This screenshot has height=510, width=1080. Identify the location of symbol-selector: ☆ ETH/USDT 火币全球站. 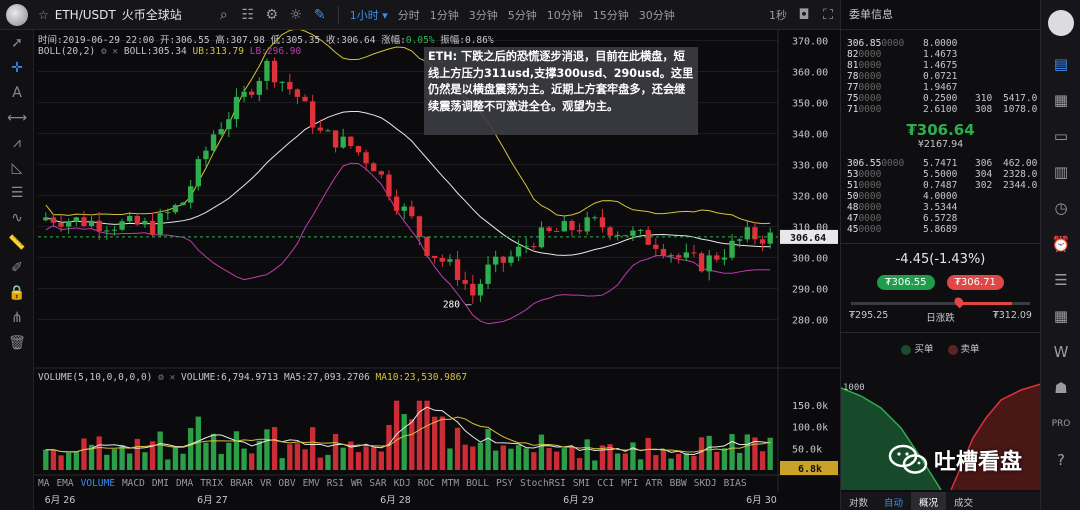
(110, 14).